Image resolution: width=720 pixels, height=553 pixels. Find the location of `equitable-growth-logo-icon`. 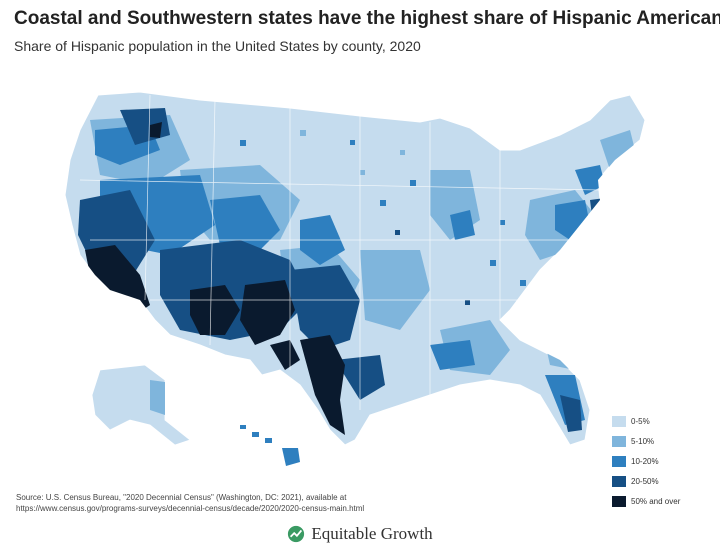

equitable-growth-logo-icon is located at coordinates (296, 534).